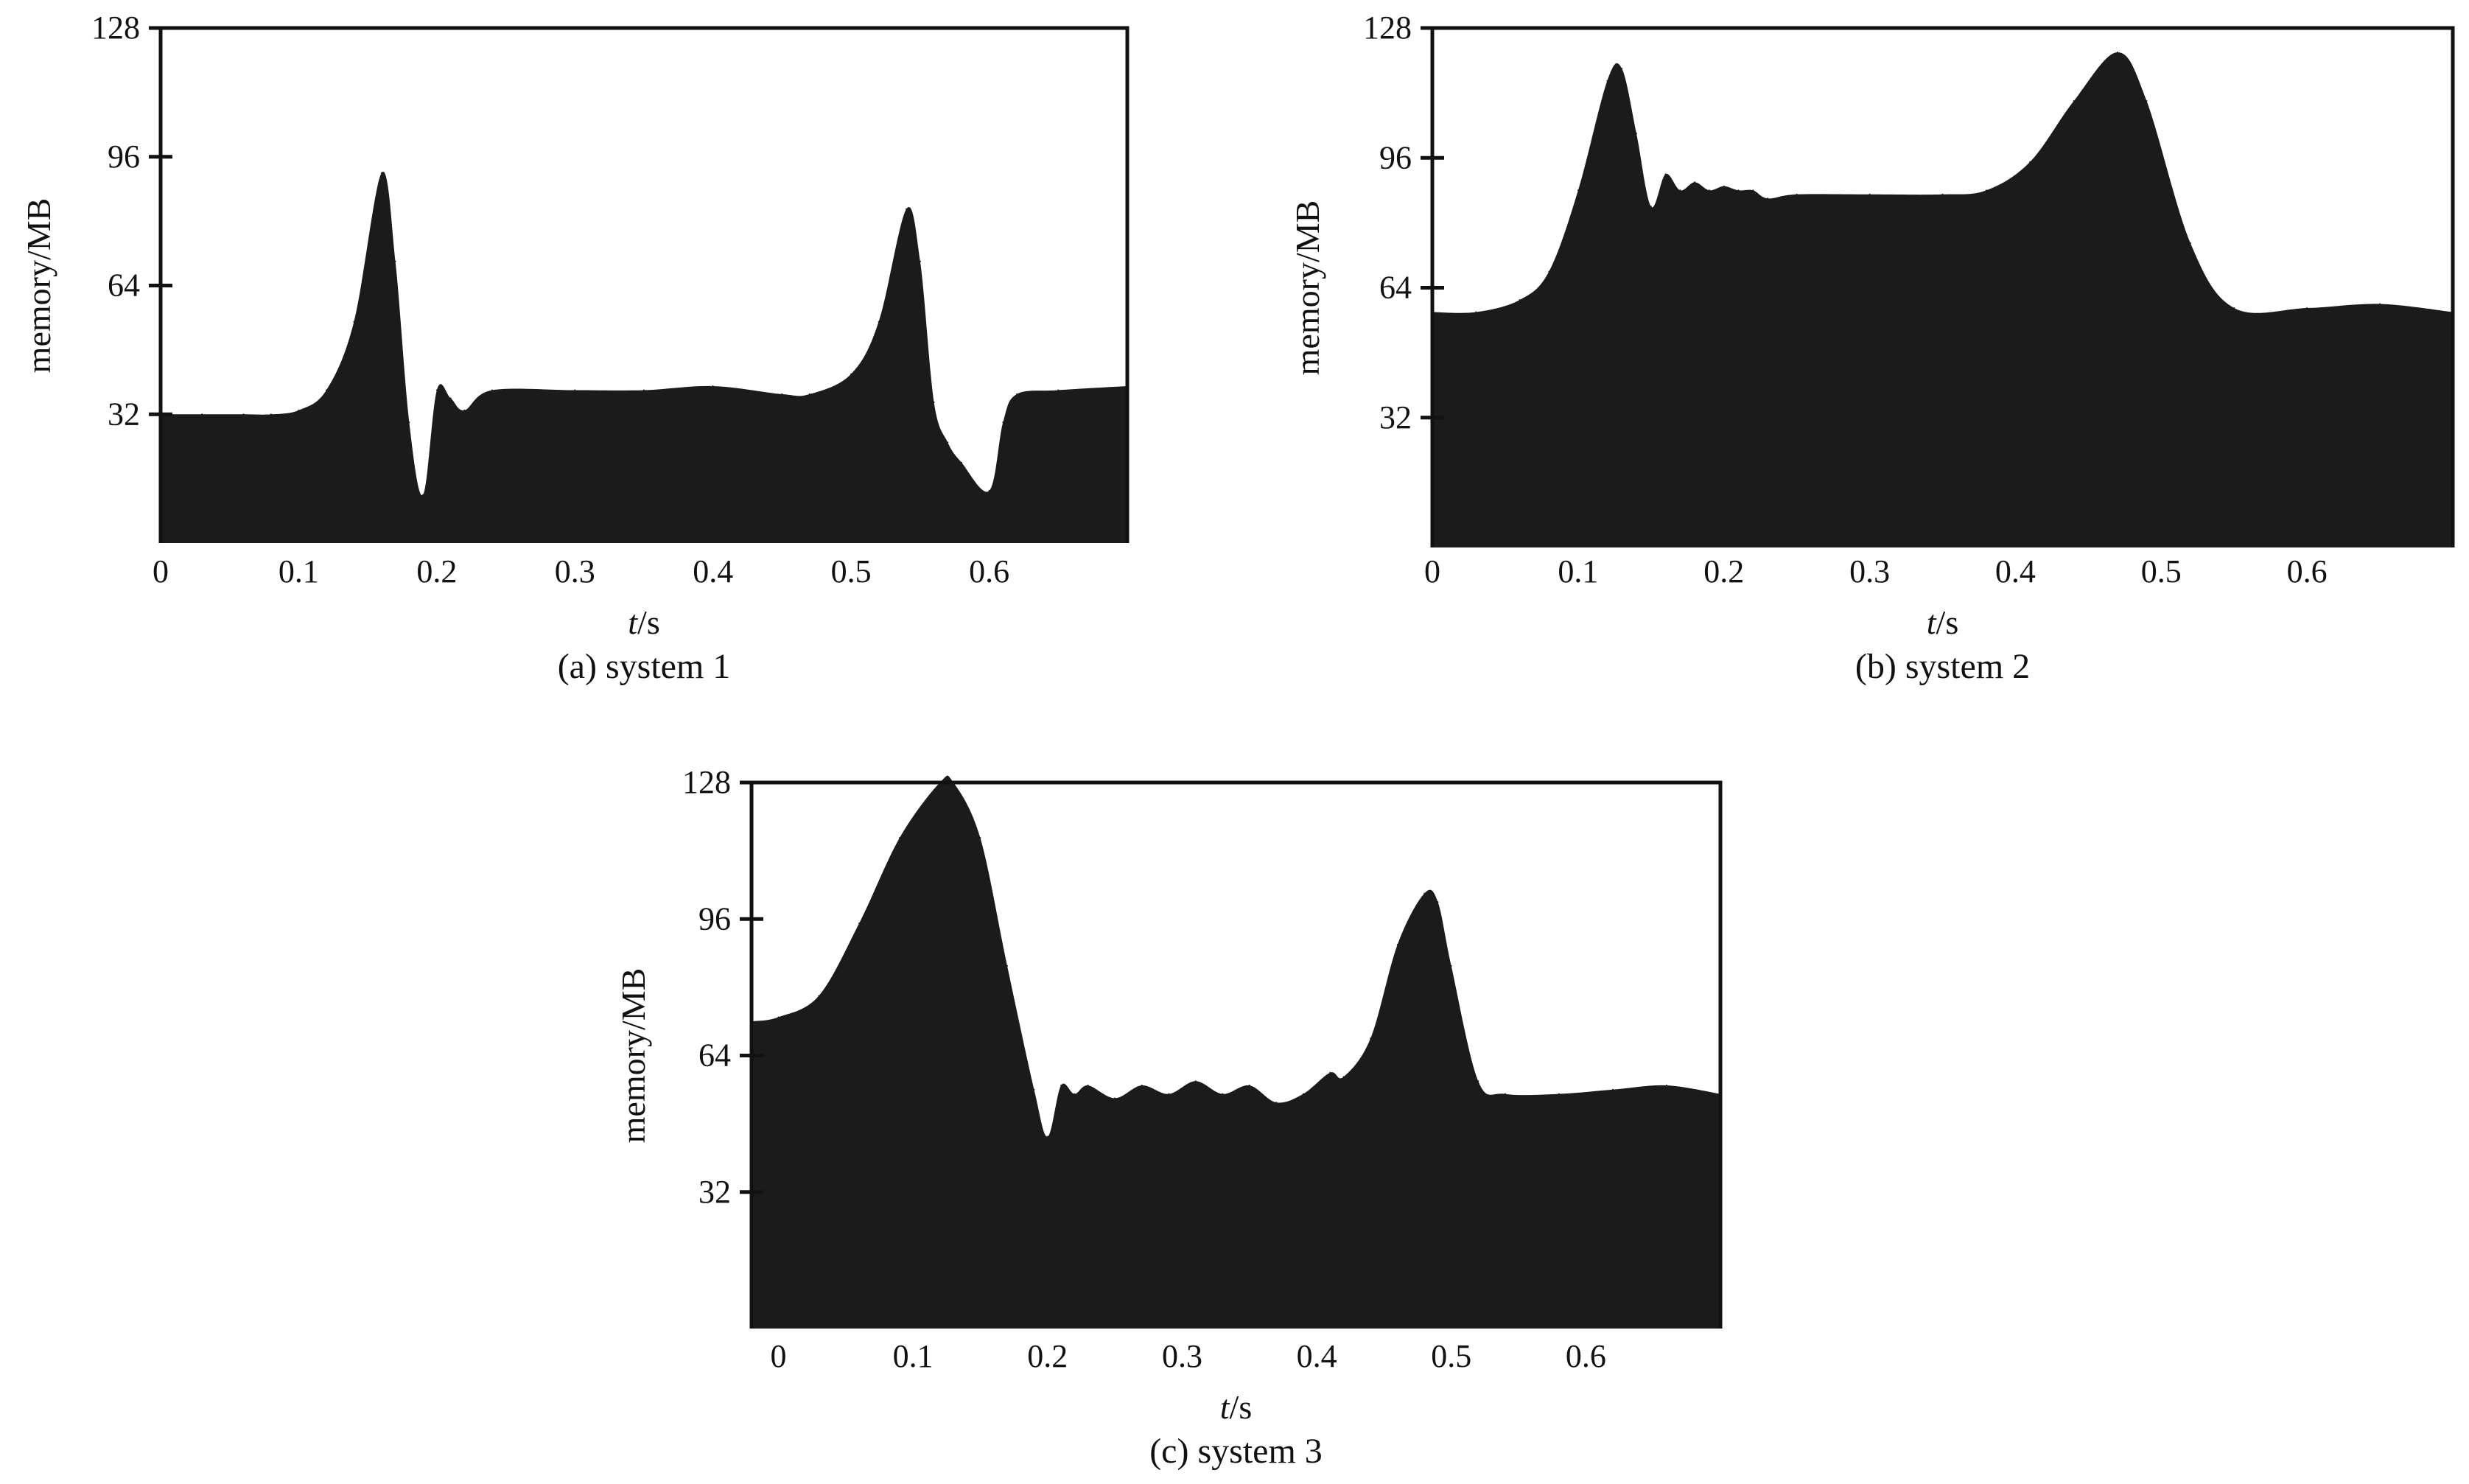 This screenshot has width=2469, height=1484. Describe the element at coordinates (1947, 622) in the screenshot. I see `x-axis-unit: /s` at that location.